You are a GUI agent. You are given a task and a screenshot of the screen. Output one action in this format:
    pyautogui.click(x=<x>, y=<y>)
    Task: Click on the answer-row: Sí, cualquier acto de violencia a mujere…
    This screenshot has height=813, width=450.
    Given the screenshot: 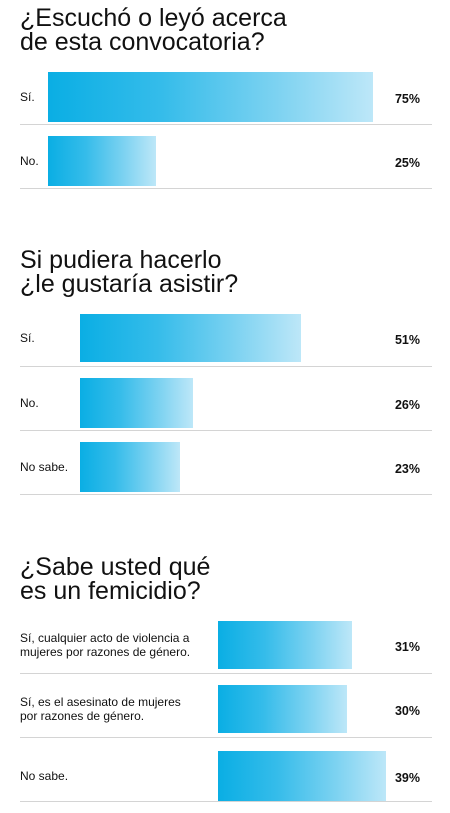 What is the action you would take?
    pyautogui.click(x=226, y=647)
    